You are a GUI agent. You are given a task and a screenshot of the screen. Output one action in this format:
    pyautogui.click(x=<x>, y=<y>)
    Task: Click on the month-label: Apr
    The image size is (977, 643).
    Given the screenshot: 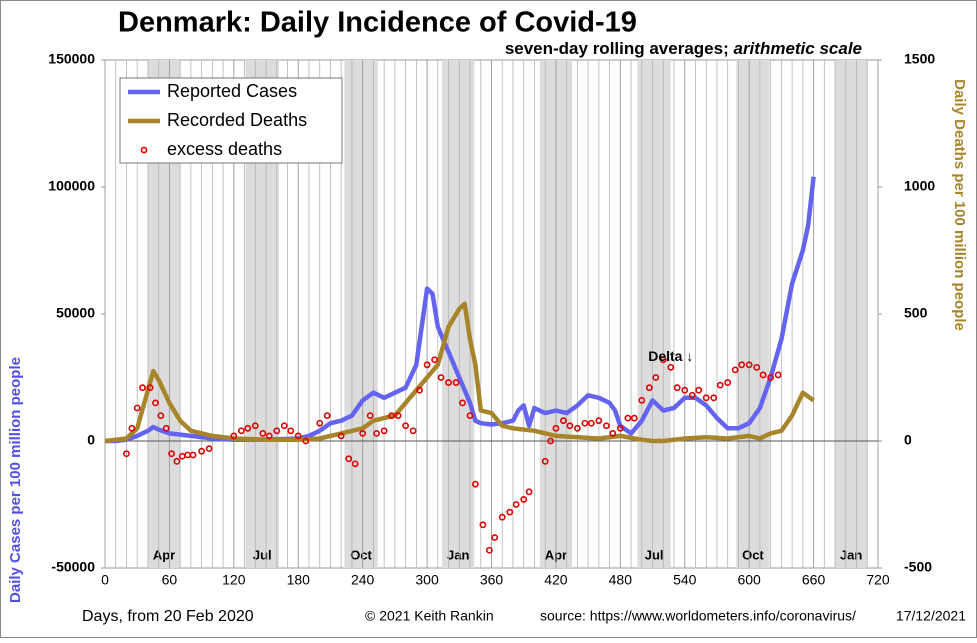 What is the action you would take?
    pyautogui.click(x=164, y=554)
    